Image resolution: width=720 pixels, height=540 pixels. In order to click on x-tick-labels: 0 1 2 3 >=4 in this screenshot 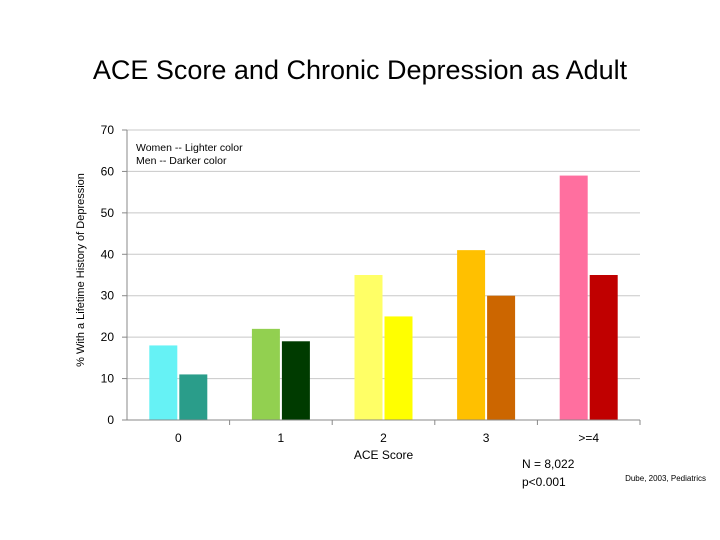, I will do `click(387, 438)`.